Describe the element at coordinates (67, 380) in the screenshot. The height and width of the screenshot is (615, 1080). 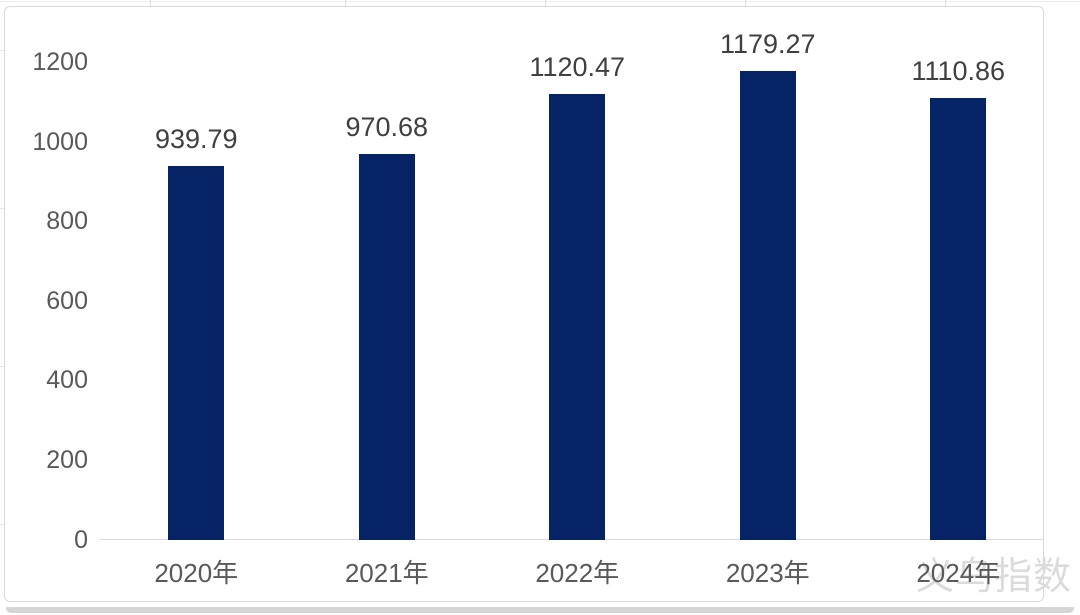
I see `y-axis-tick-label: 400` at that location.